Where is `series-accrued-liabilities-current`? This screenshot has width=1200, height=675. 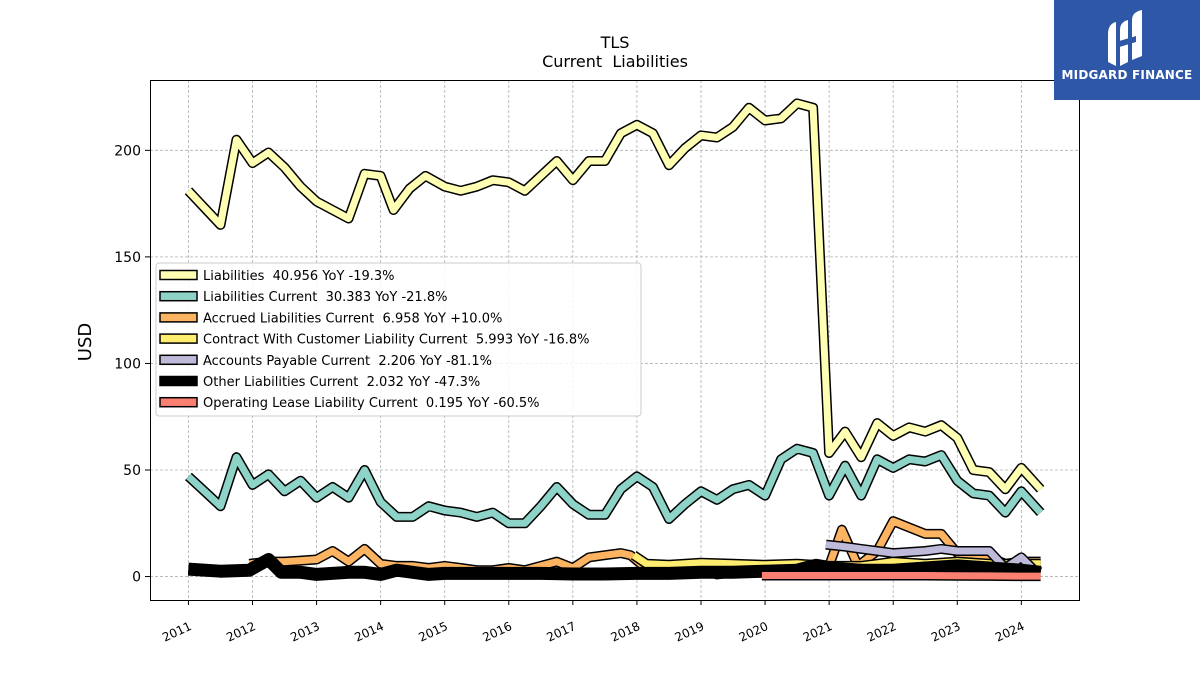 series-accrued-liabilities-current is located at coordinates (644, 548).